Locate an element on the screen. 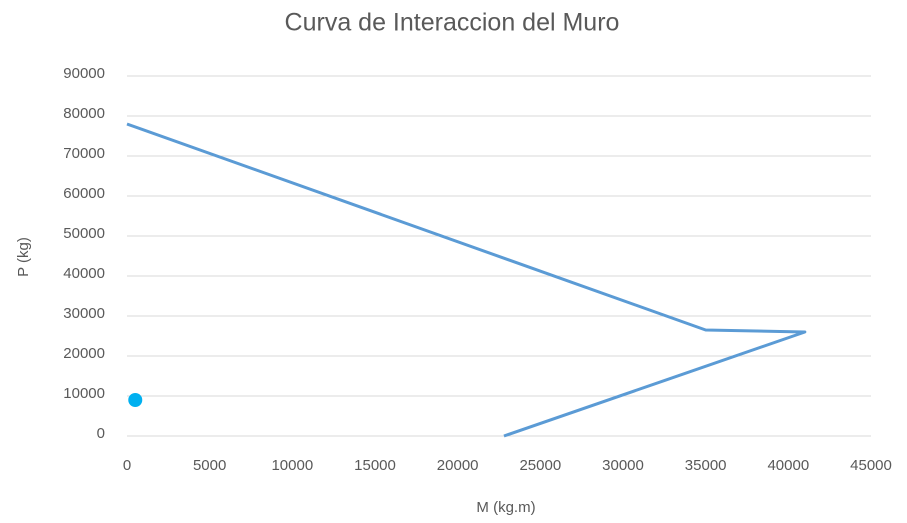  y-tick-label: 50000 is located at coordinates (84, 233).